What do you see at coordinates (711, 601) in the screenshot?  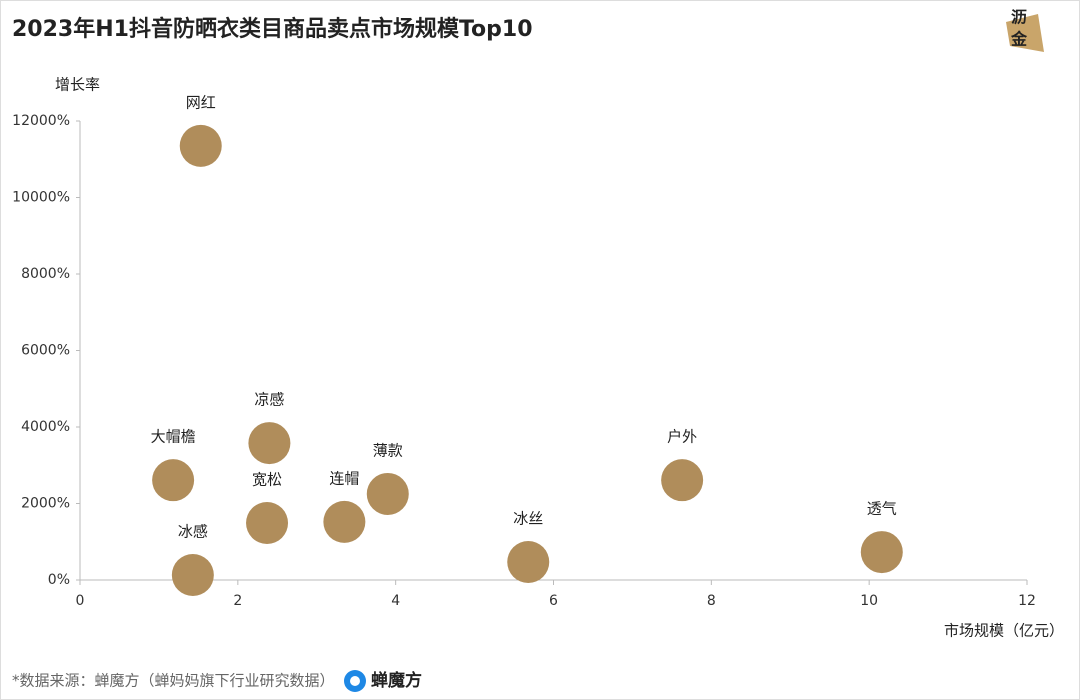 I see `x-tick-label: 8` at bounding box center [711, 601].